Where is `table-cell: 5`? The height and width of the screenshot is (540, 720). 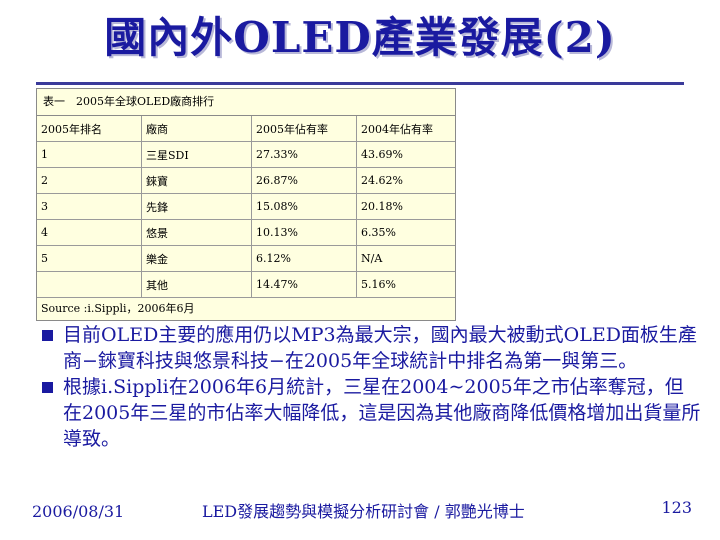
table-cell: 5 is located at coordinates (89, 258).